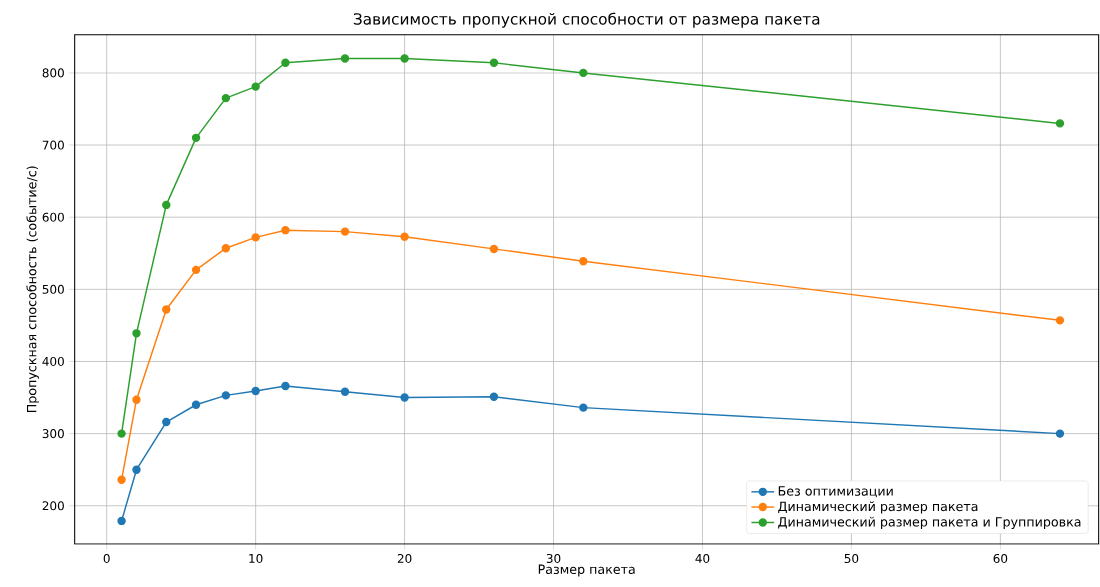 This screenshot has width=1100, height=587. Describe the element at coordinates (553, 559) in the screenshot. I see `x-tick-label: 30` at that location.